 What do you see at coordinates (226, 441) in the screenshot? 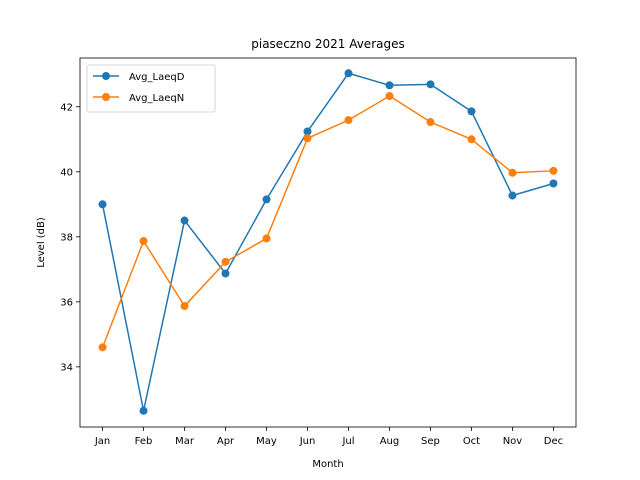
I see `x-tick-label: Apr` at bounding box center [226, 441].